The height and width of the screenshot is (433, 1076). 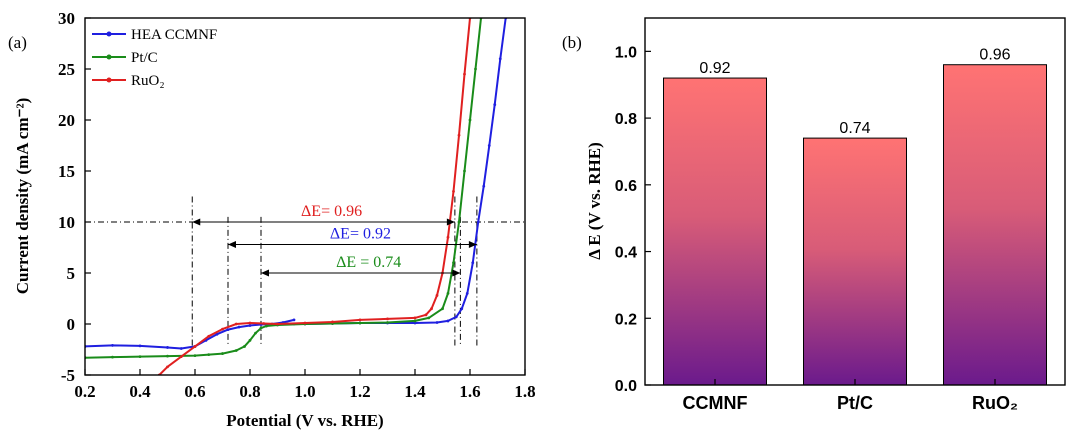 What do you see at coordinates (995, 403) in the screenshot?
I see `x-tick-label: RuO₂` at bounding box center [995, 403].